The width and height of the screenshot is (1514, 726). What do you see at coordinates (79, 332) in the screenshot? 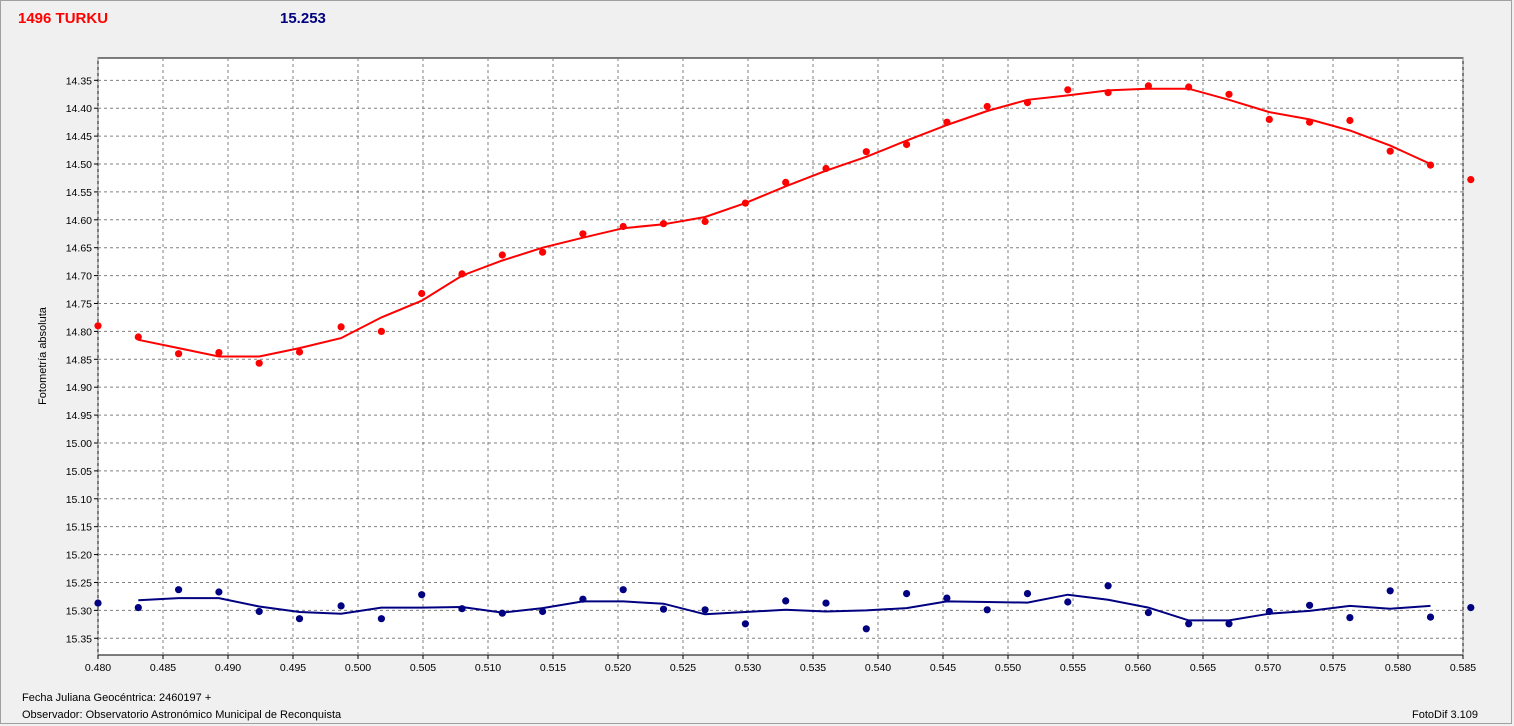
I see `y-tick-label: 14.80` at bounding box center [79, 332].